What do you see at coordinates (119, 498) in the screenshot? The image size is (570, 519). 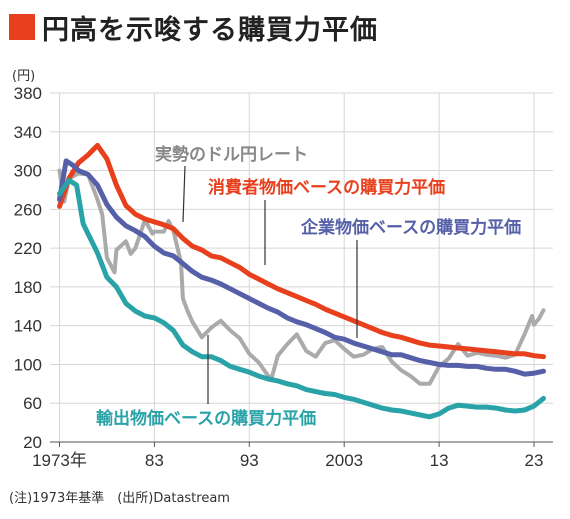 I see `source-note: (注)1973年基準 (出所)Datastream` at bounding box center [119, 498].